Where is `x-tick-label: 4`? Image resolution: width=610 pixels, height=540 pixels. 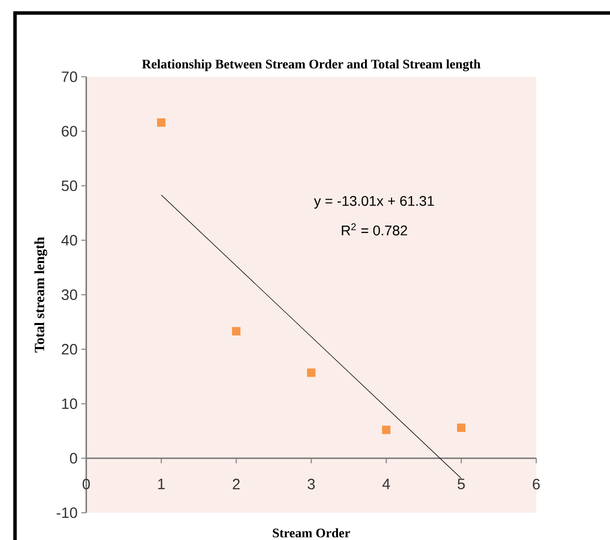 x-tick-label: 4 is located at coordinates (386, 484).